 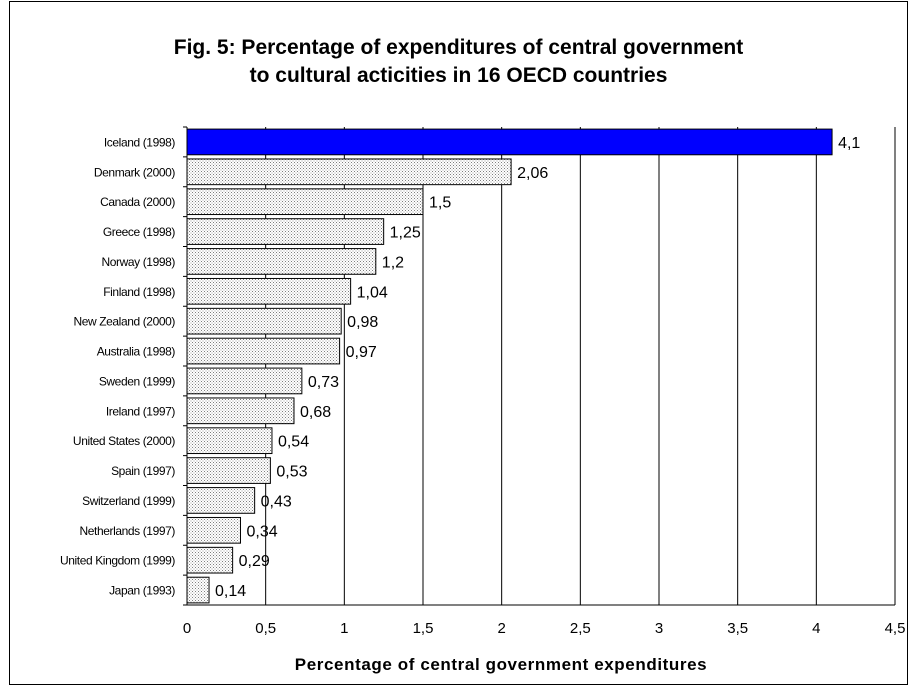 What do you see at coordinates (291, 472) in the screenshot?
I see `value-label: 0,53` at bounding box center [291, 472].